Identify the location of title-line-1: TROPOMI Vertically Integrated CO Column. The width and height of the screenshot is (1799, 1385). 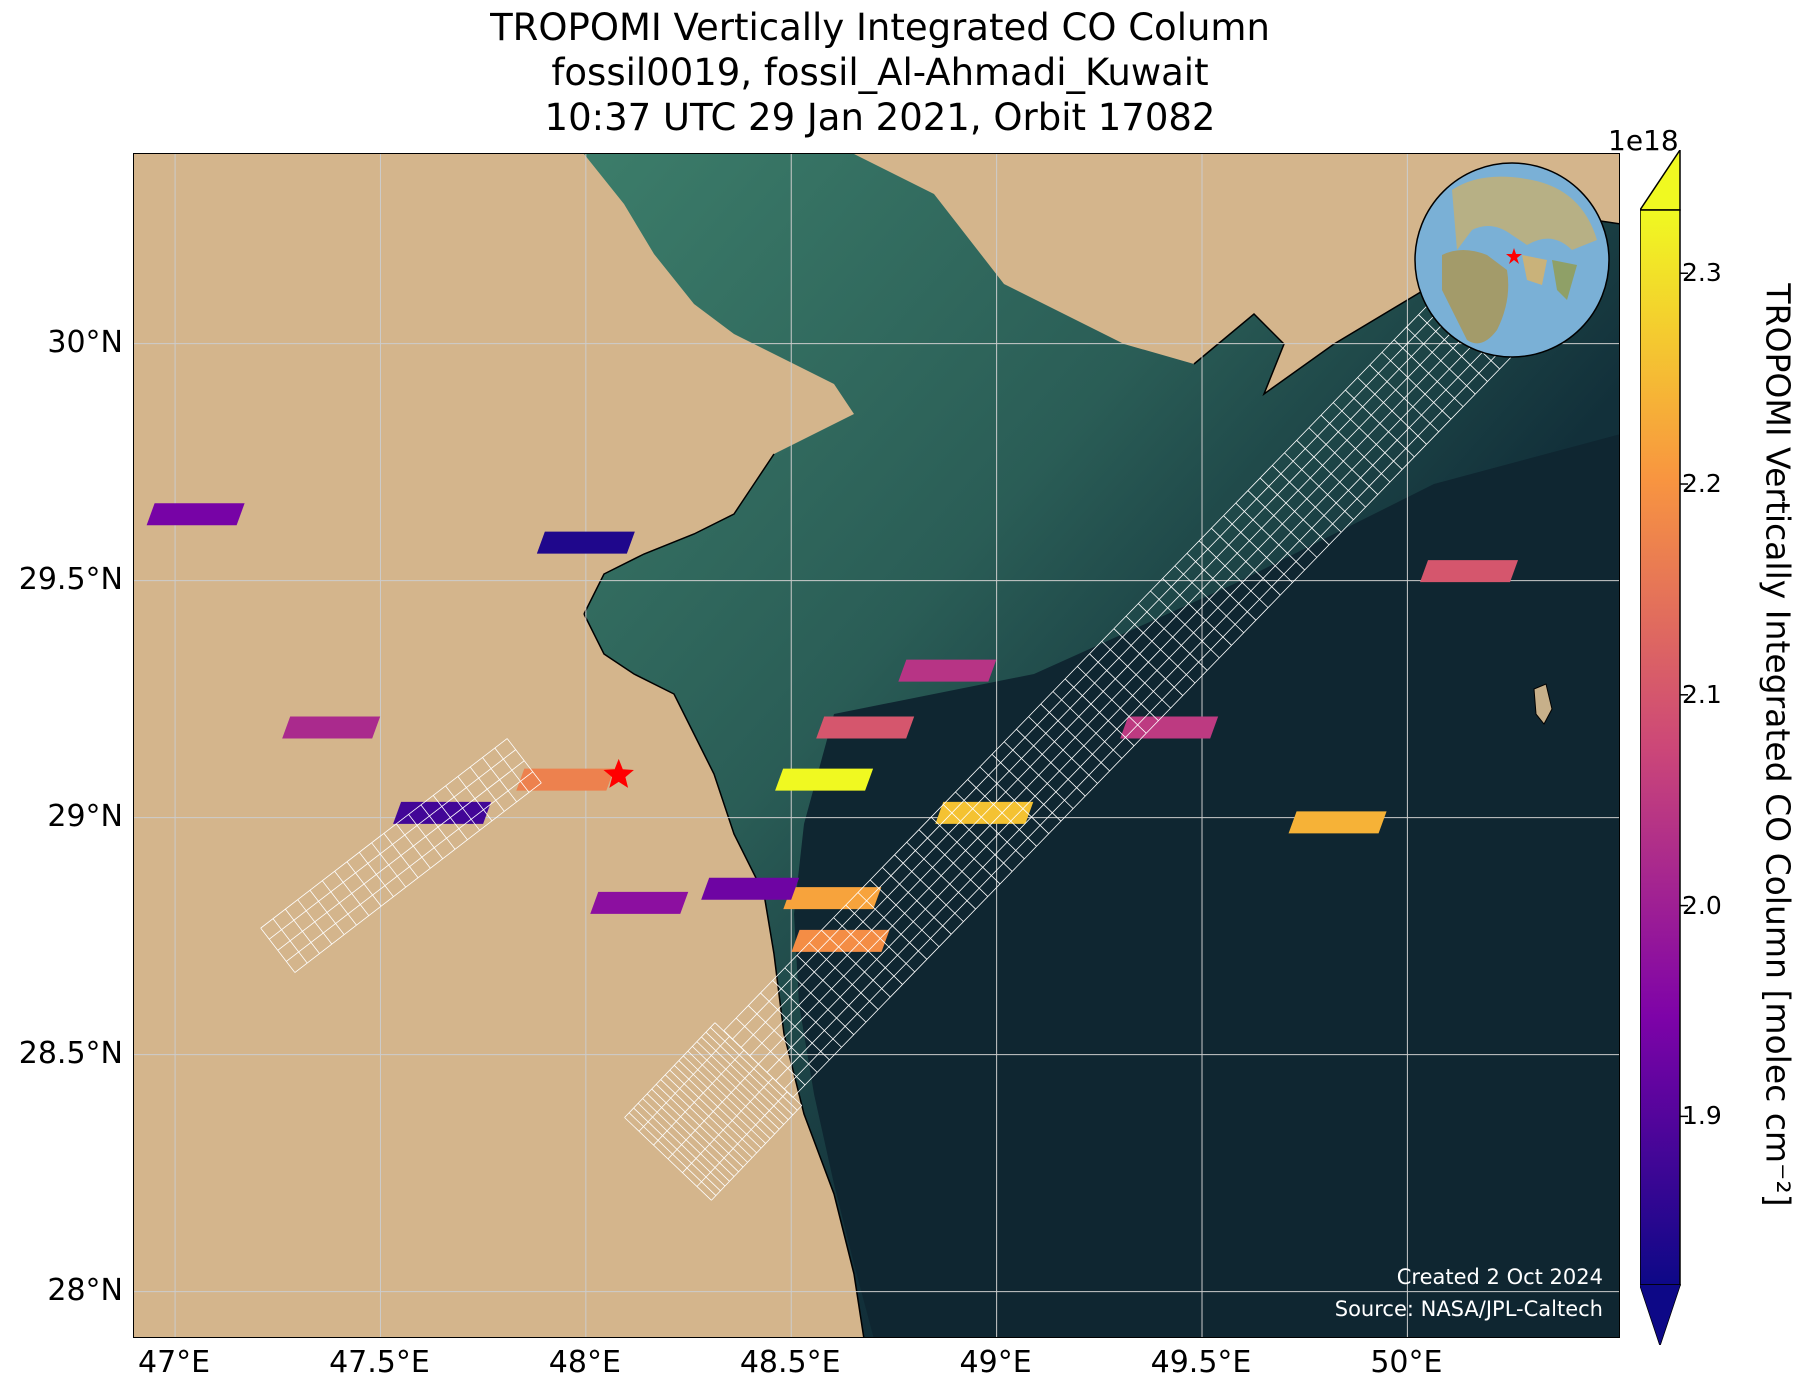
(880, 27).